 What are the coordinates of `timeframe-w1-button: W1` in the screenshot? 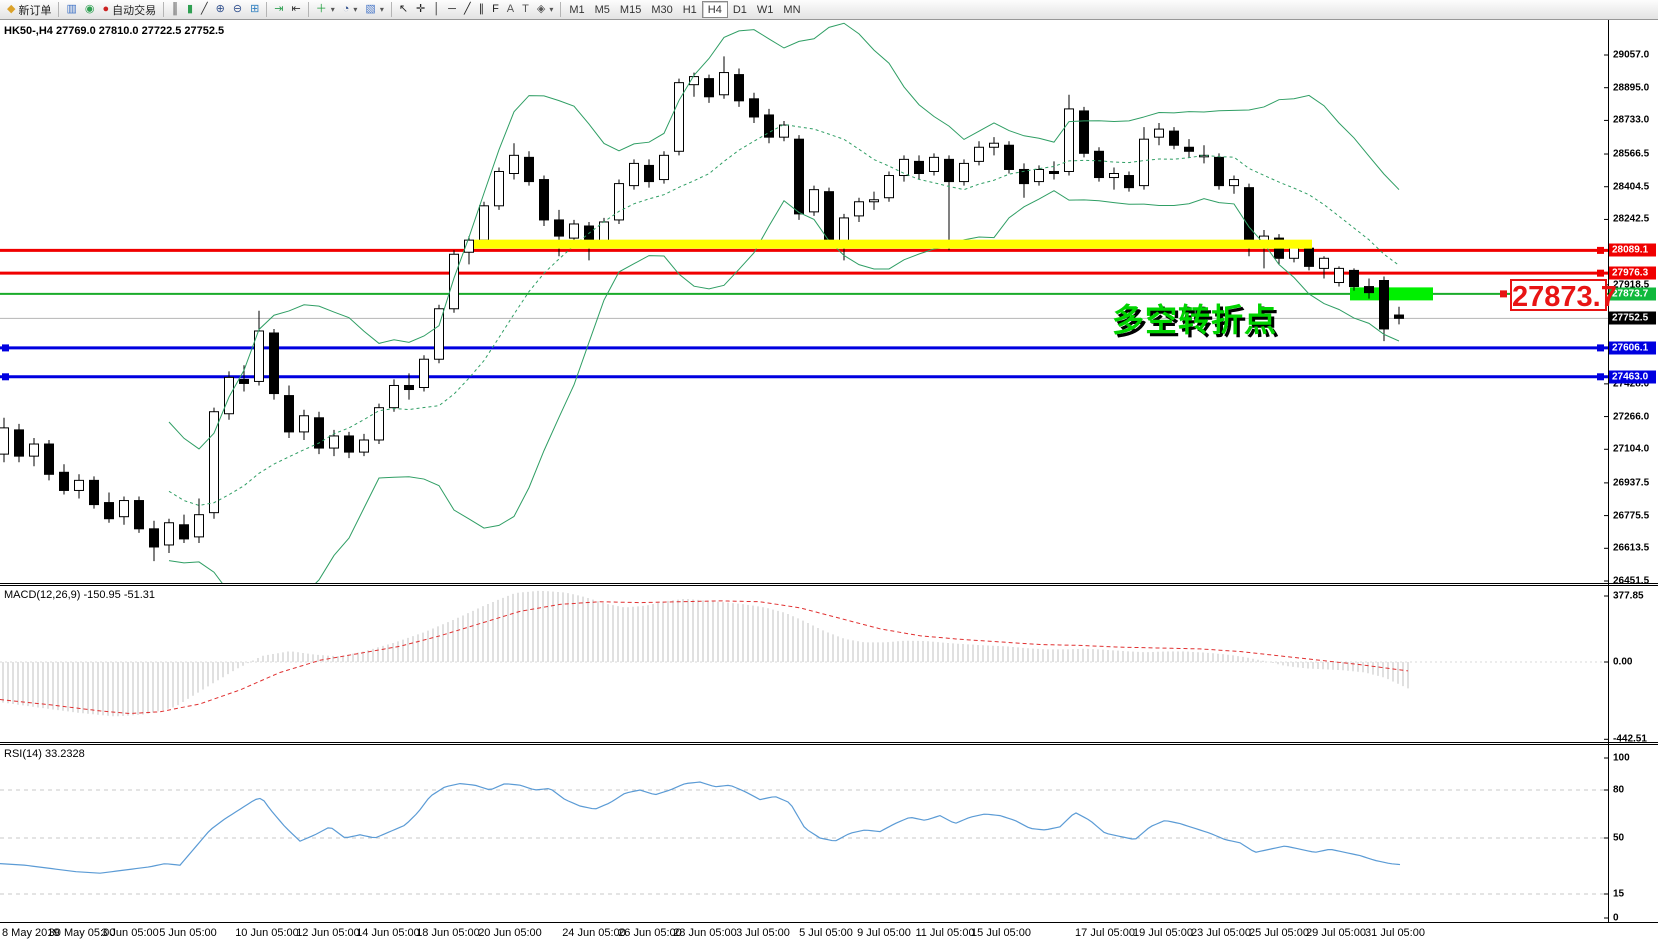 It's located at (765, 9).